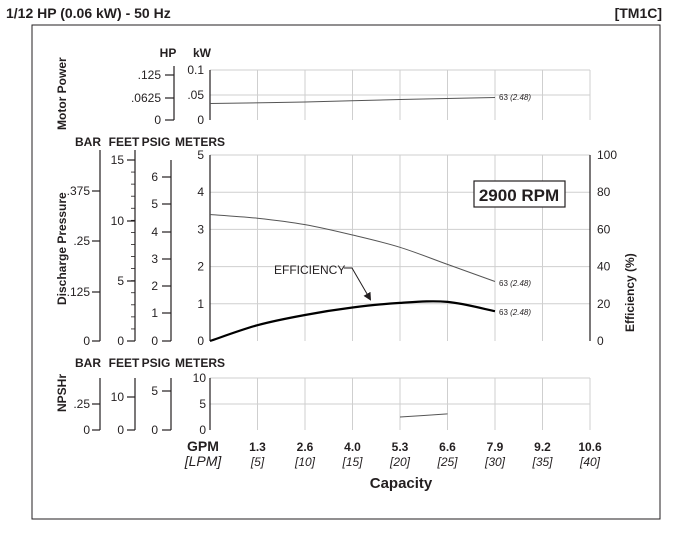 The image size is (676, 536). What do you see at coordinates (202, 53) in the screenshot?
I see `motor-power-unit-kw: kW` at bounding box center [202, 53].